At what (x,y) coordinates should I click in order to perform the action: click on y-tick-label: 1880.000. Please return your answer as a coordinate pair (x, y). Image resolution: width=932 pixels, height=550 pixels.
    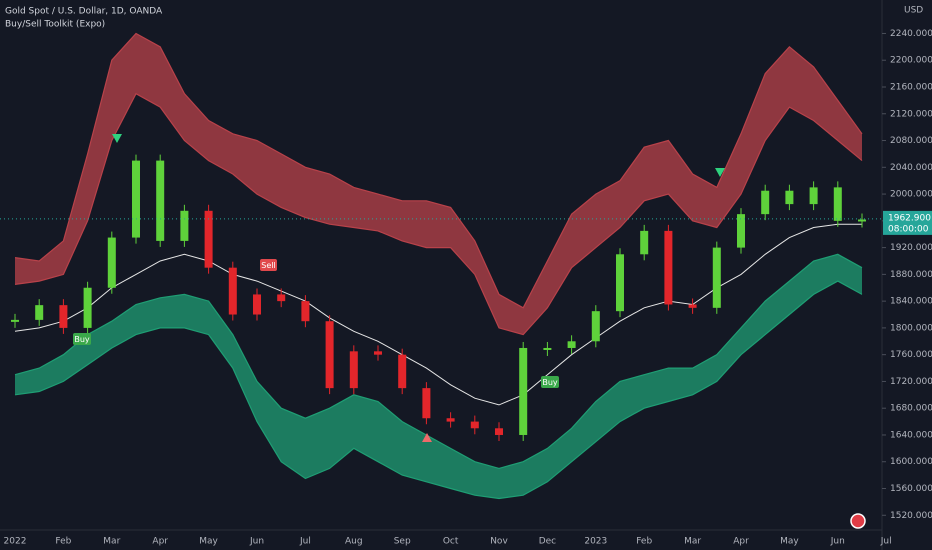
    Looking at the image, I should click on (911, 275).